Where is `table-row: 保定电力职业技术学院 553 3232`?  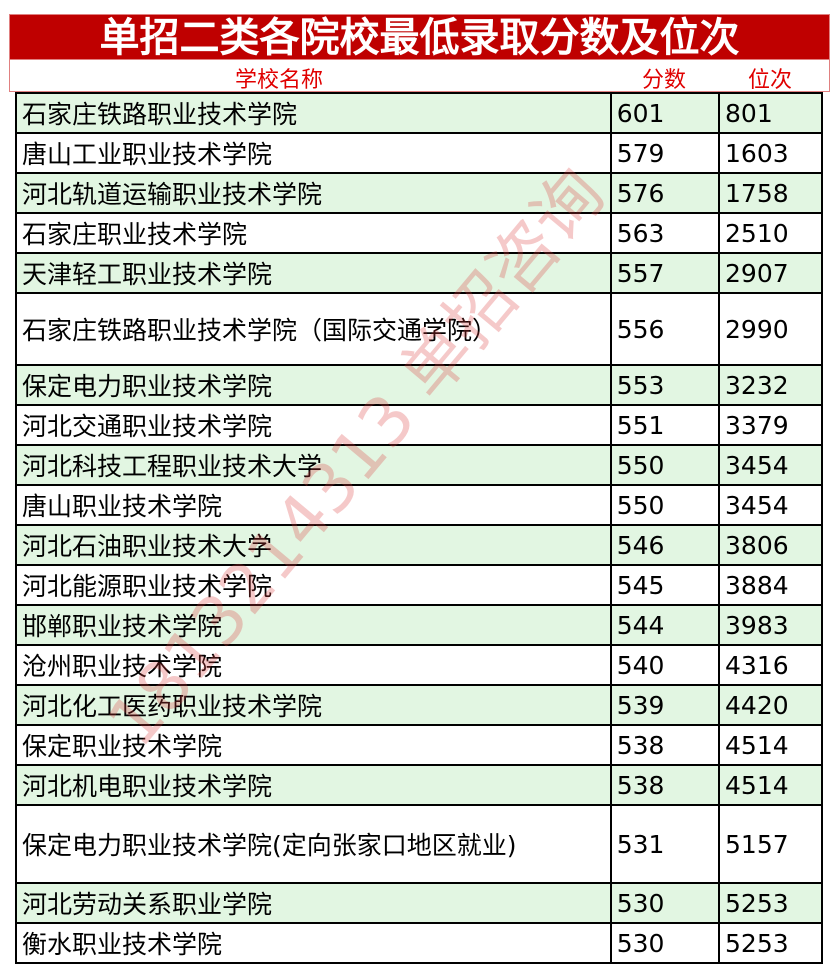 table-row: 保定电力职业技术学院 553 3232 is located at coordinates (419, 385).